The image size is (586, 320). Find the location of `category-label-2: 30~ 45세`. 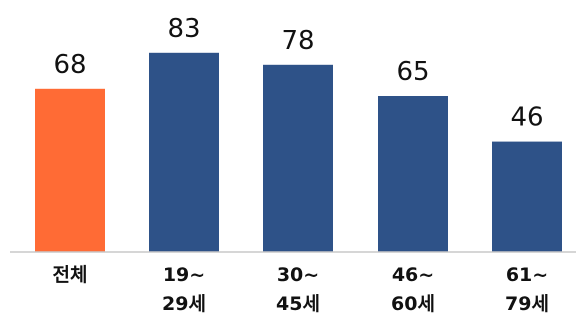

category-label-2: 30~ 45세 is located at coordinates (298, 289).